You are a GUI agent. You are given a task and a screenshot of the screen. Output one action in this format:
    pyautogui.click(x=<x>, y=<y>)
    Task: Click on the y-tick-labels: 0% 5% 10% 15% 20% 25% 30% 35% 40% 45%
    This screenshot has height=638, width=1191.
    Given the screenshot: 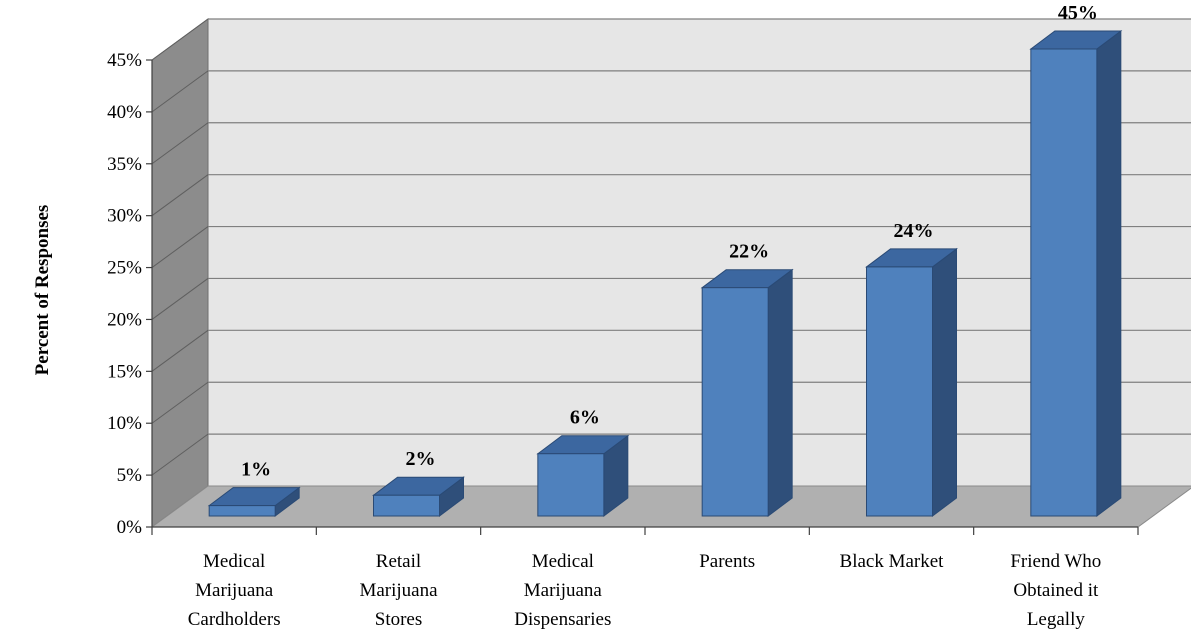 What is the action you would take?
    pyautogui.click(x=124, y=294)
    